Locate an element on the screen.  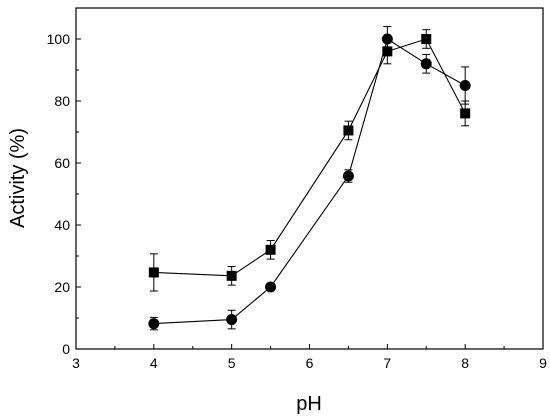
x-tick-label: 9 is located at coordinates (543, 363).